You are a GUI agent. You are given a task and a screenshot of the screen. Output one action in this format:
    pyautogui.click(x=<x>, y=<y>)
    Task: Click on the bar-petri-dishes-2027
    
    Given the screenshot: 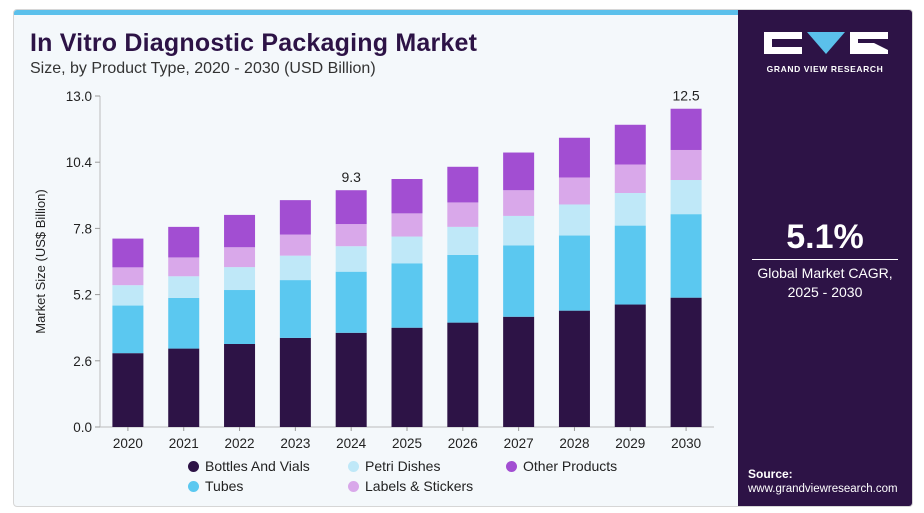 What is the action you would take?
    pyautogui.click(x=519, y=230)
    